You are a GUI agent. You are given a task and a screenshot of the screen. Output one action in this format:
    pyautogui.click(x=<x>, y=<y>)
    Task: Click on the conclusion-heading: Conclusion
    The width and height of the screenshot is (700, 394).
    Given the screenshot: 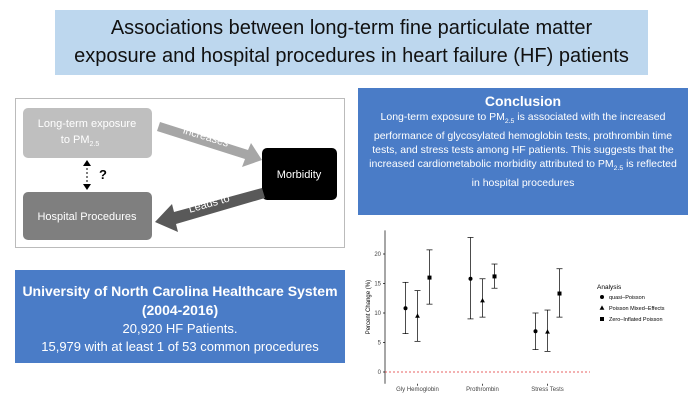 What is the action you would take?
    pyautogui.click(x=523, y=101)
    